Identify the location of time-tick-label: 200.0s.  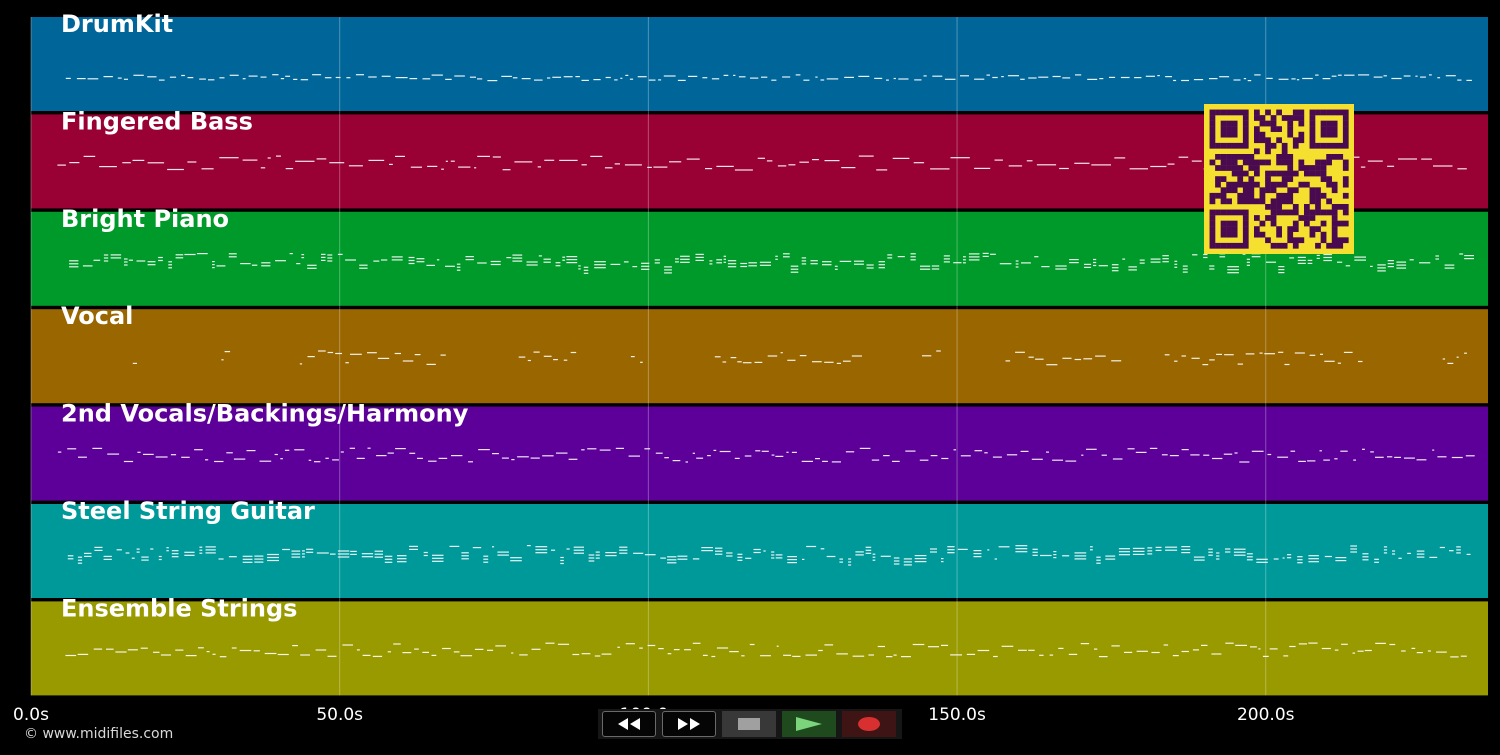
(1266, 715).